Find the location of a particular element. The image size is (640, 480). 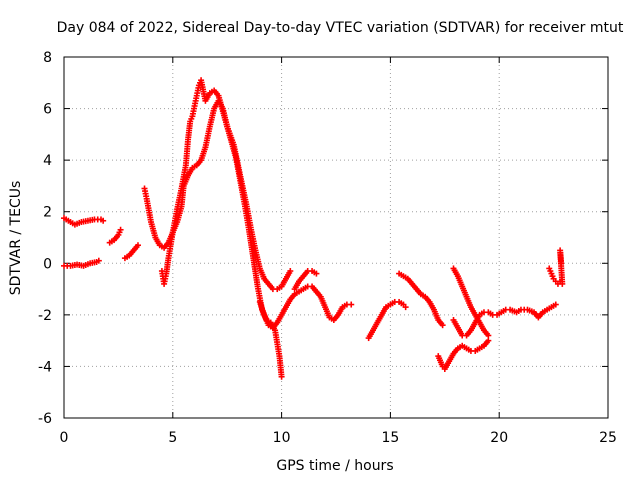

y-tick-label: 4 is located at coordinates (47, 161).